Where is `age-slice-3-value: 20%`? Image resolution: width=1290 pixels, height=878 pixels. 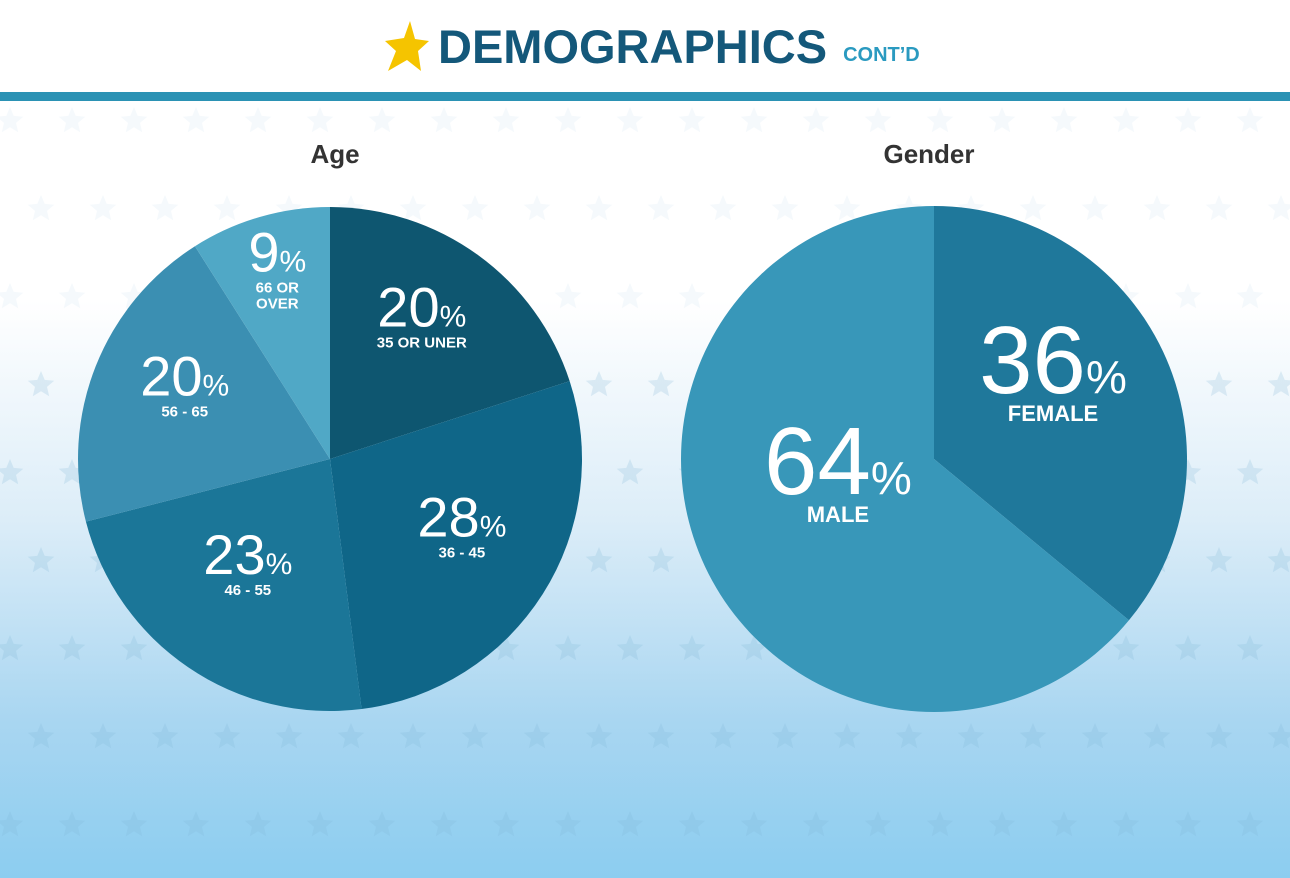 age-slice-3-value: 20% is located at coordinates (184, 376).